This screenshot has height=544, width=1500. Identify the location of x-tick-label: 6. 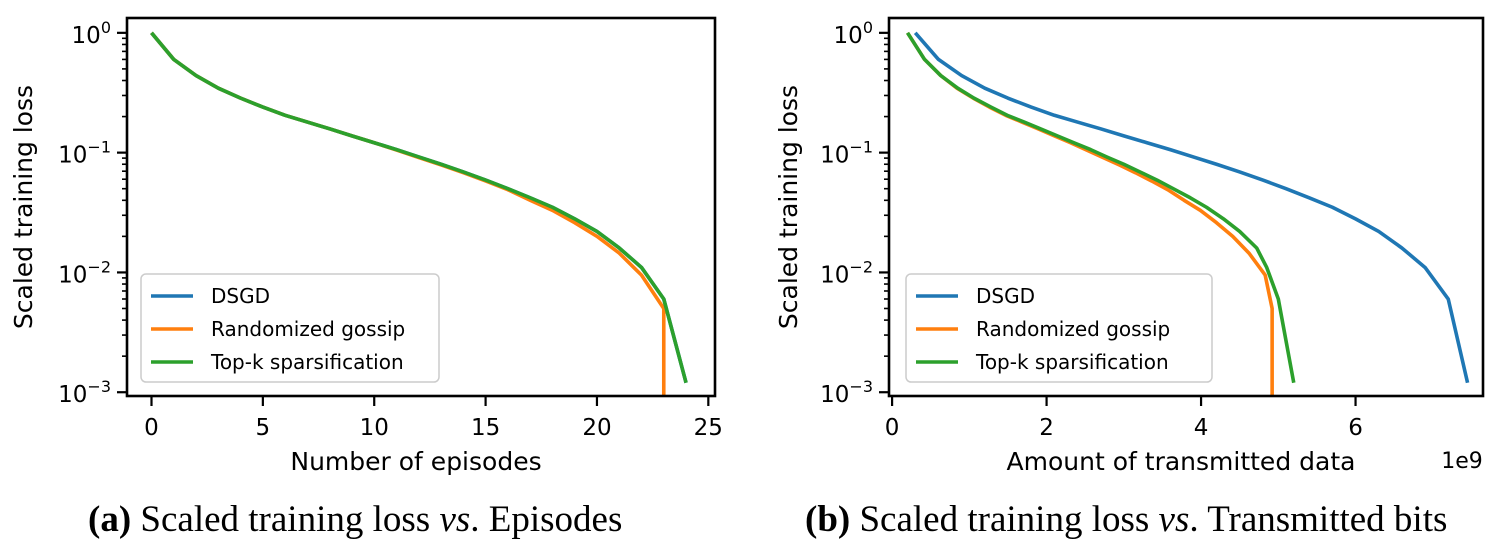
(1355, 428).